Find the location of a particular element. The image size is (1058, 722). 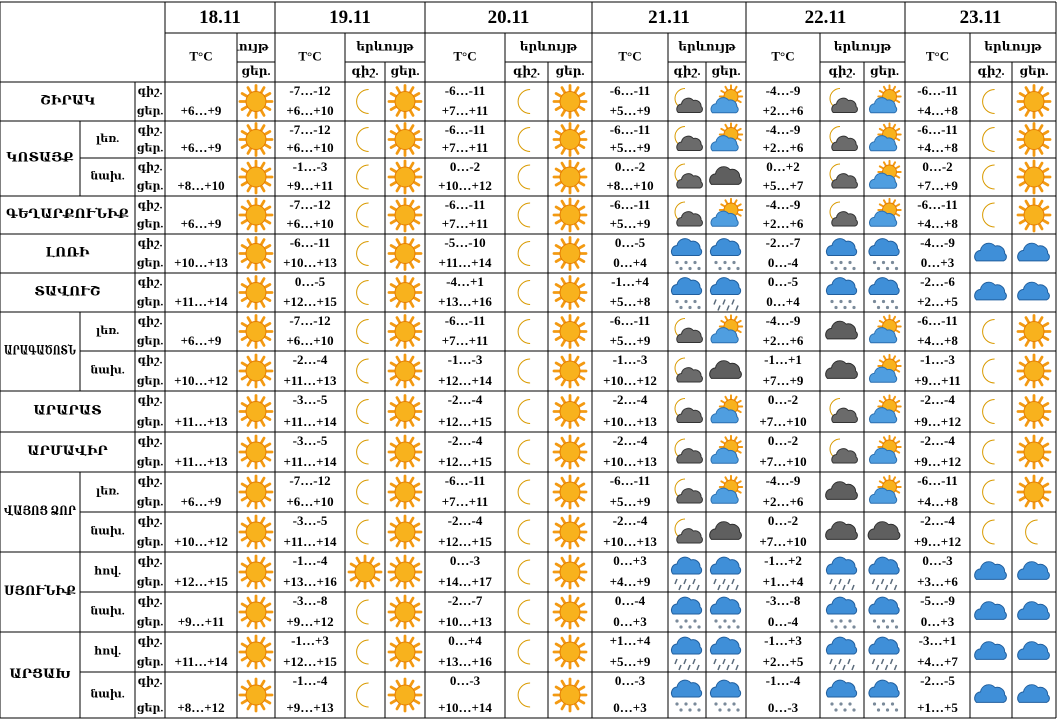

day-temp: +6…+10 is located at coordinates (309, 147).